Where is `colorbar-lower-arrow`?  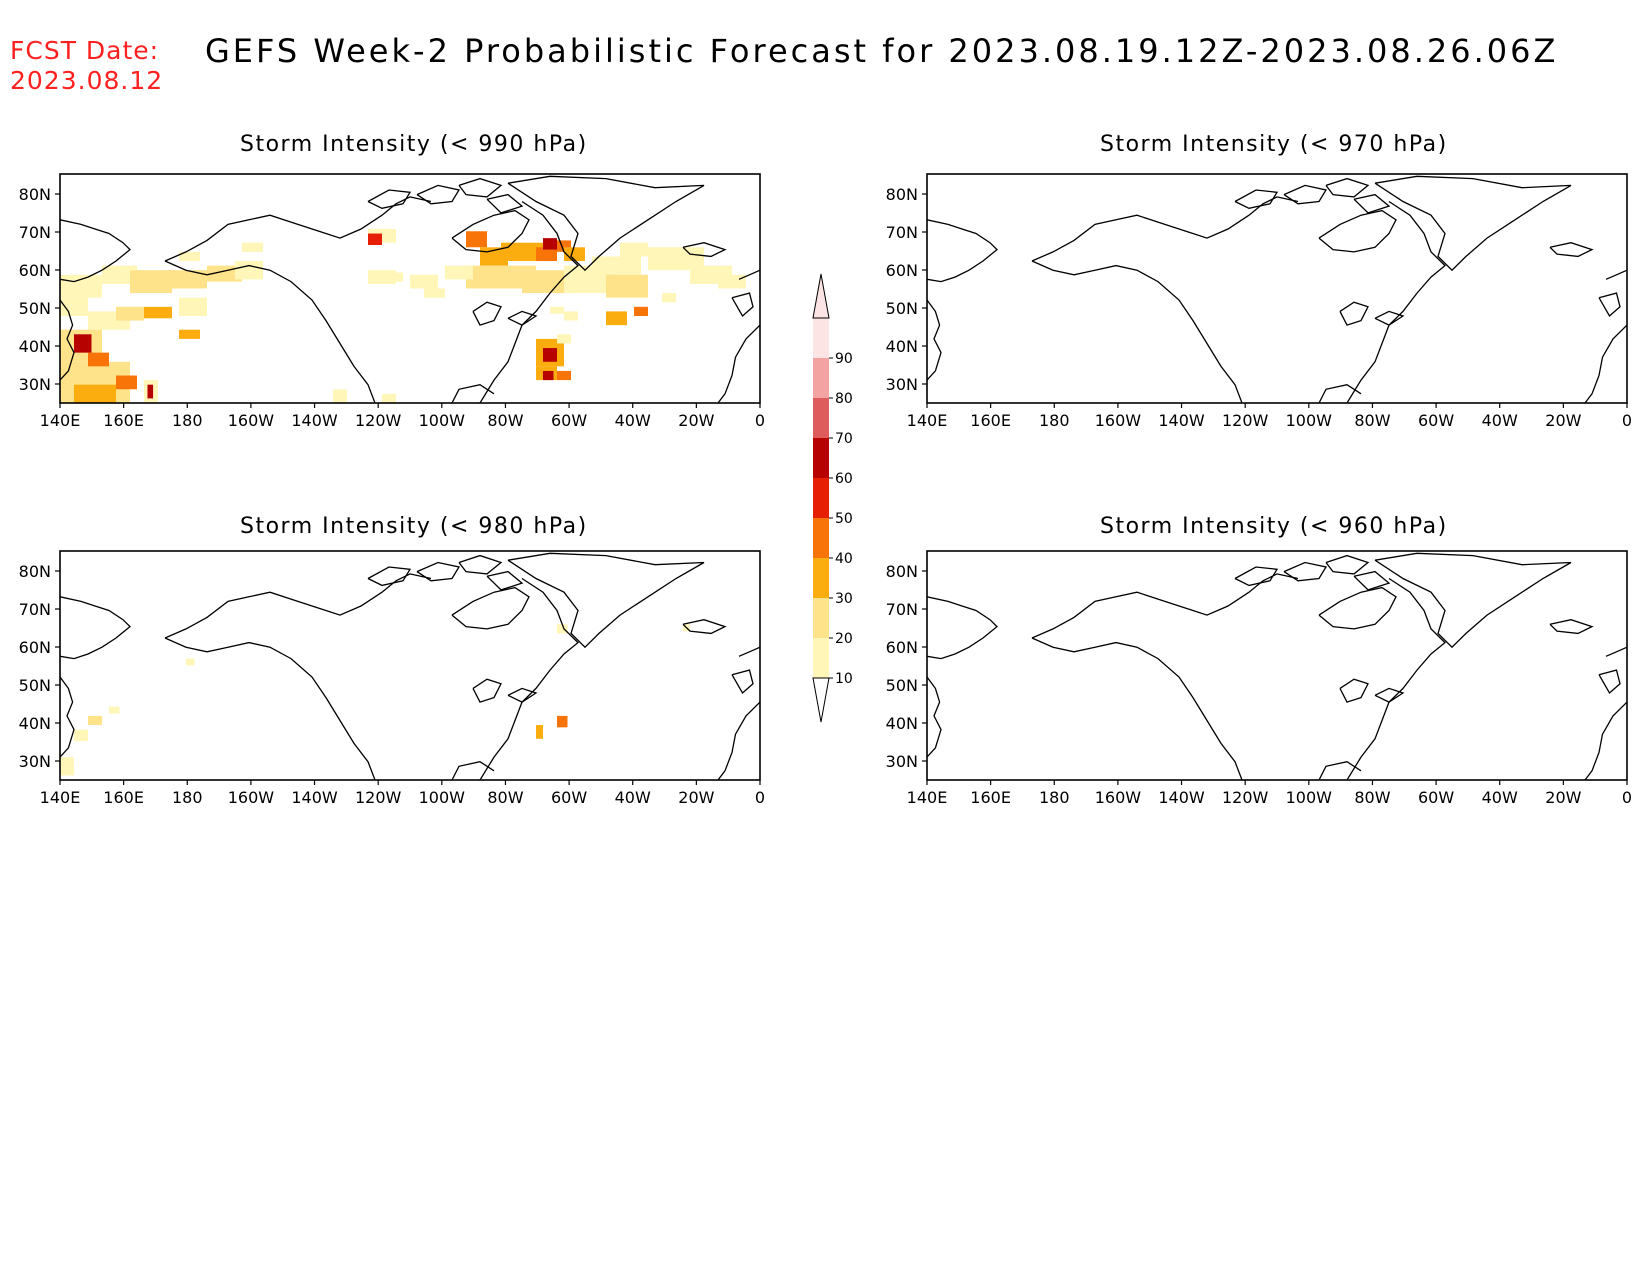
colorbar-lower-arrow is located at coordinates (821, 700).